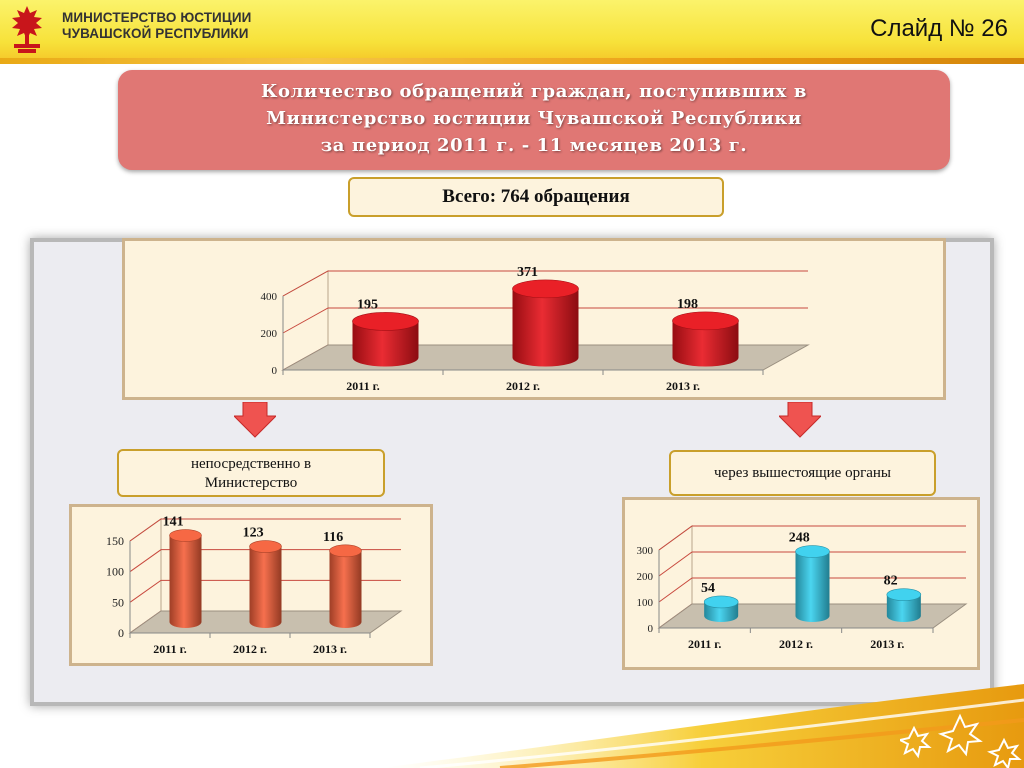  I want to click on decorative-stars-icon, so click(961, 740).